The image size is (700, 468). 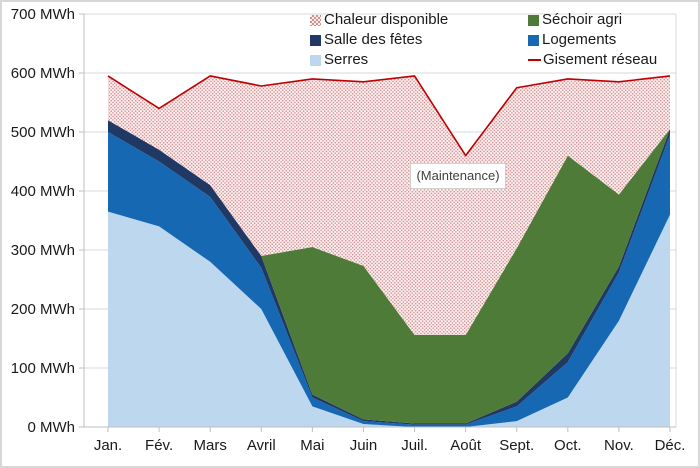 What do you see at coordinates (43, 368) in the screenshot?
I see `y-axis-label: 100 MWh` at bounding box center [43, 368].